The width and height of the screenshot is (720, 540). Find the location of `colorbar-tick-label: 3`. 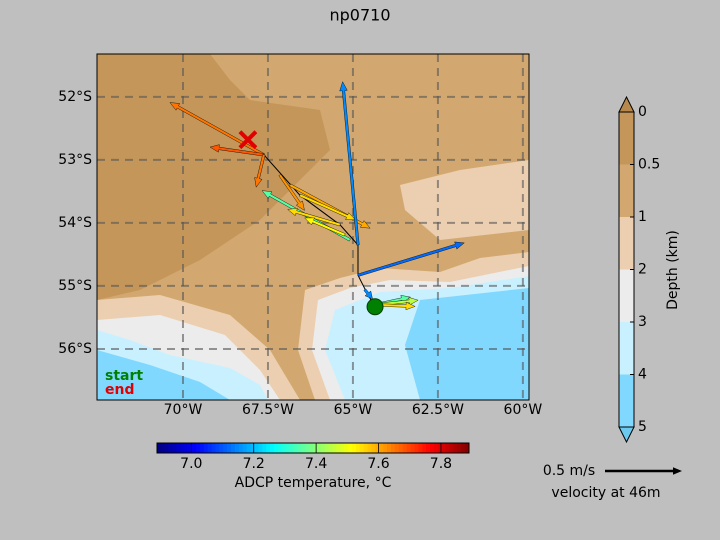

colorbar-tick-label: 3 is located at coordinates (642, 322).